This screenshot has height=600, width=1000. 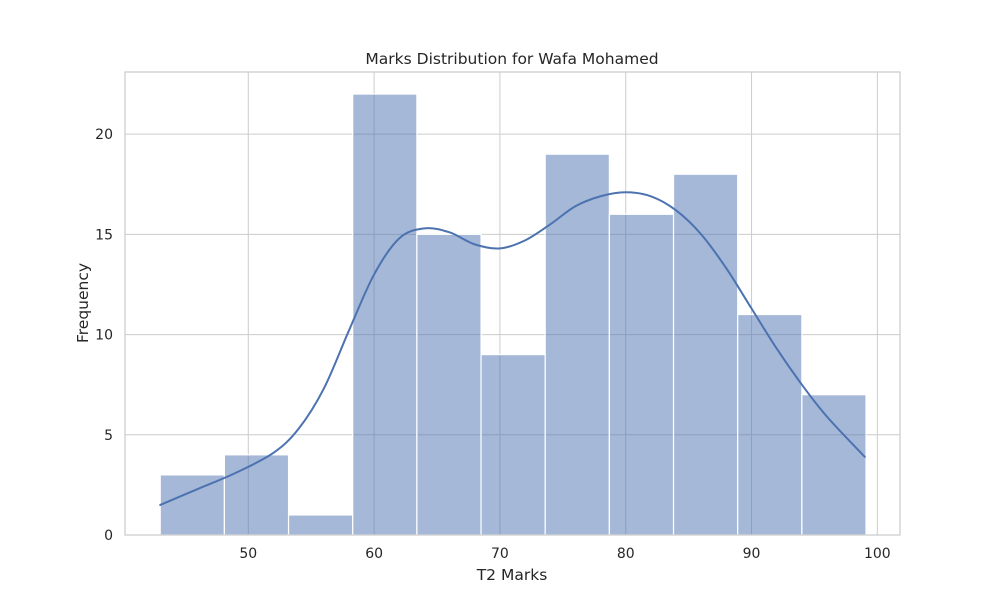 I want to click on y-tick-labels: 0 5 10 15 20, so click(x=104, y=335).